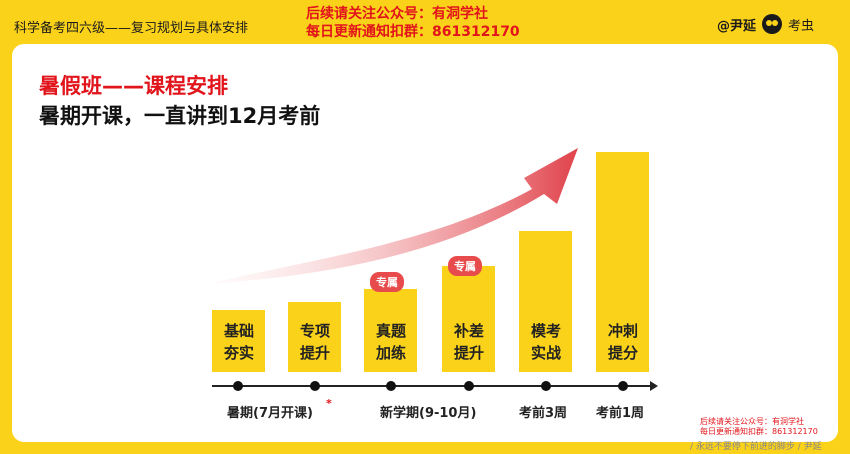 Image resolution: width=850 pixels, height=454 pixels. Describe the element at coordinates (392, 216) in the screenshot. I see `growth-arrow` at that location.